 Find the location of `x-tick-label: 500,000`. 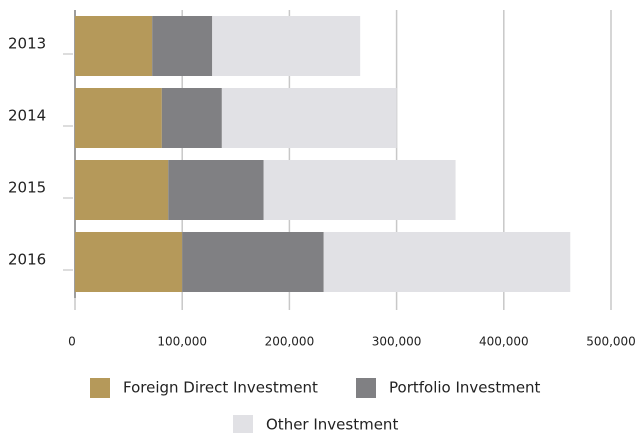

x-tick-label: 500,000 is located at coordinates (611, 342).